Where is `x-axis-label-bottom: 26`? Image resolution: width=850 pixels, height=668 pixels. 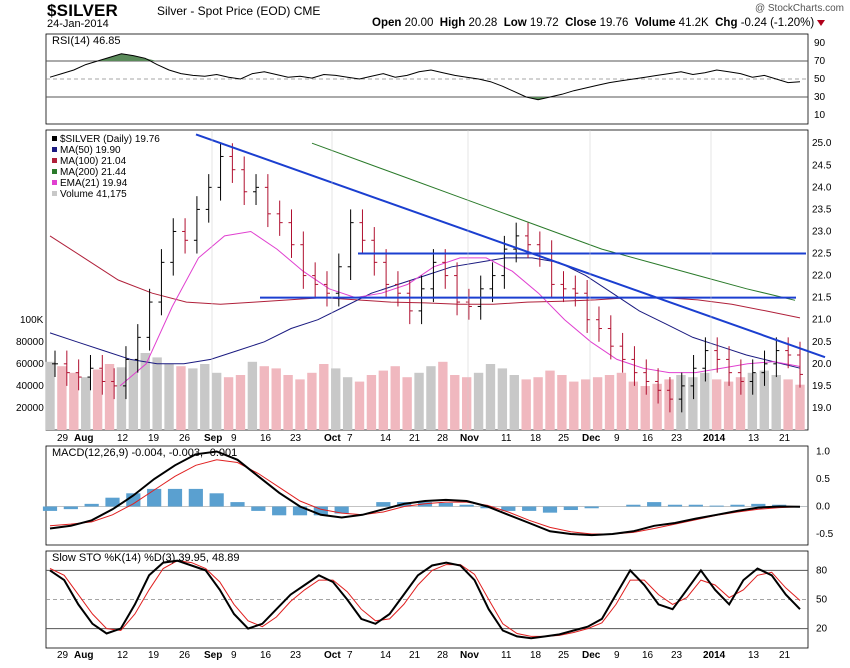 x-axis-label-bottom: 26 is located at coordinates (185, 655).